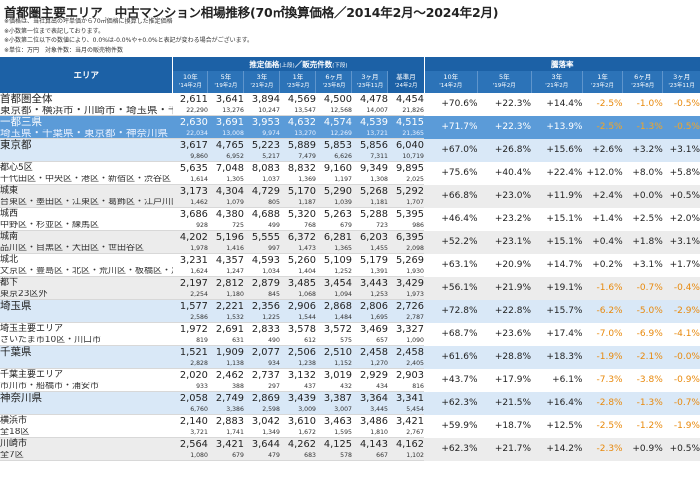 This screenshot has height=484, width=700. What do you see at coordinates (297, 421) in the screenshot?
I see `price-cell: 3,610` at bounding box center [297, 421].